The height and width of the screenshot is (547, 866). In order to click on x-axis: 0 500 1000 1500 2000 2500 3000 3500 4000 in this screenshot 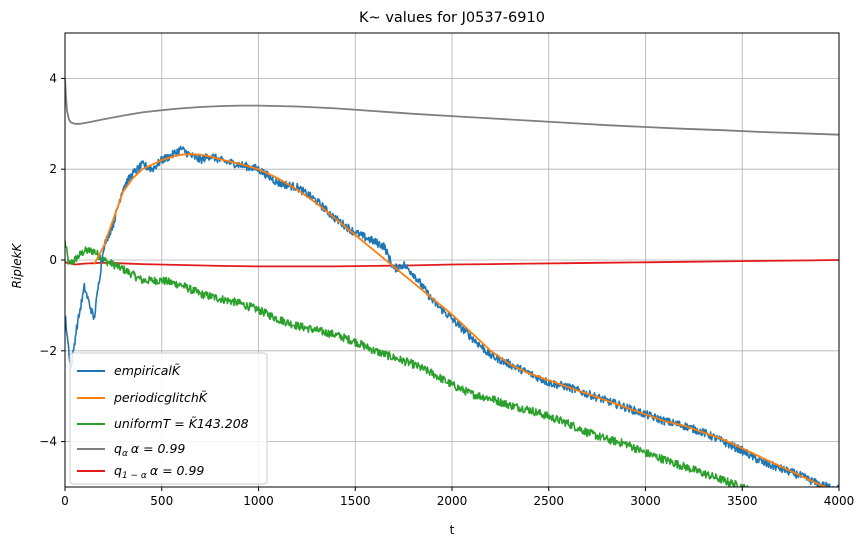, I will do `click(457, 497)`.